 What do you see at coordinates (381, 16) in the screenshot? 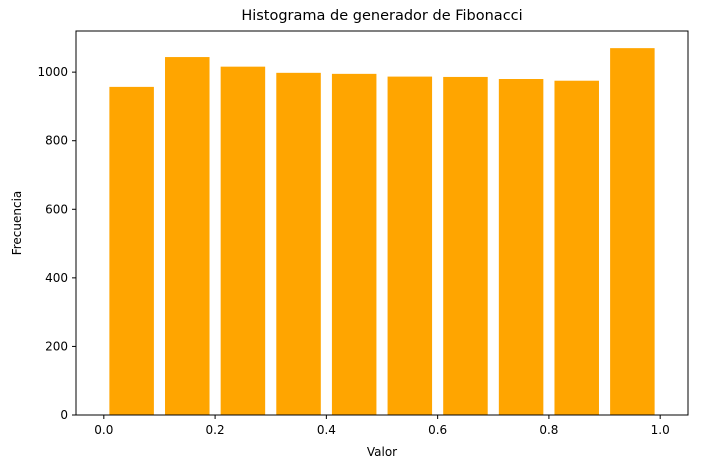
I see `chart-title: Histograma de generador de Fibonacci` at bounding box center [381, 16].